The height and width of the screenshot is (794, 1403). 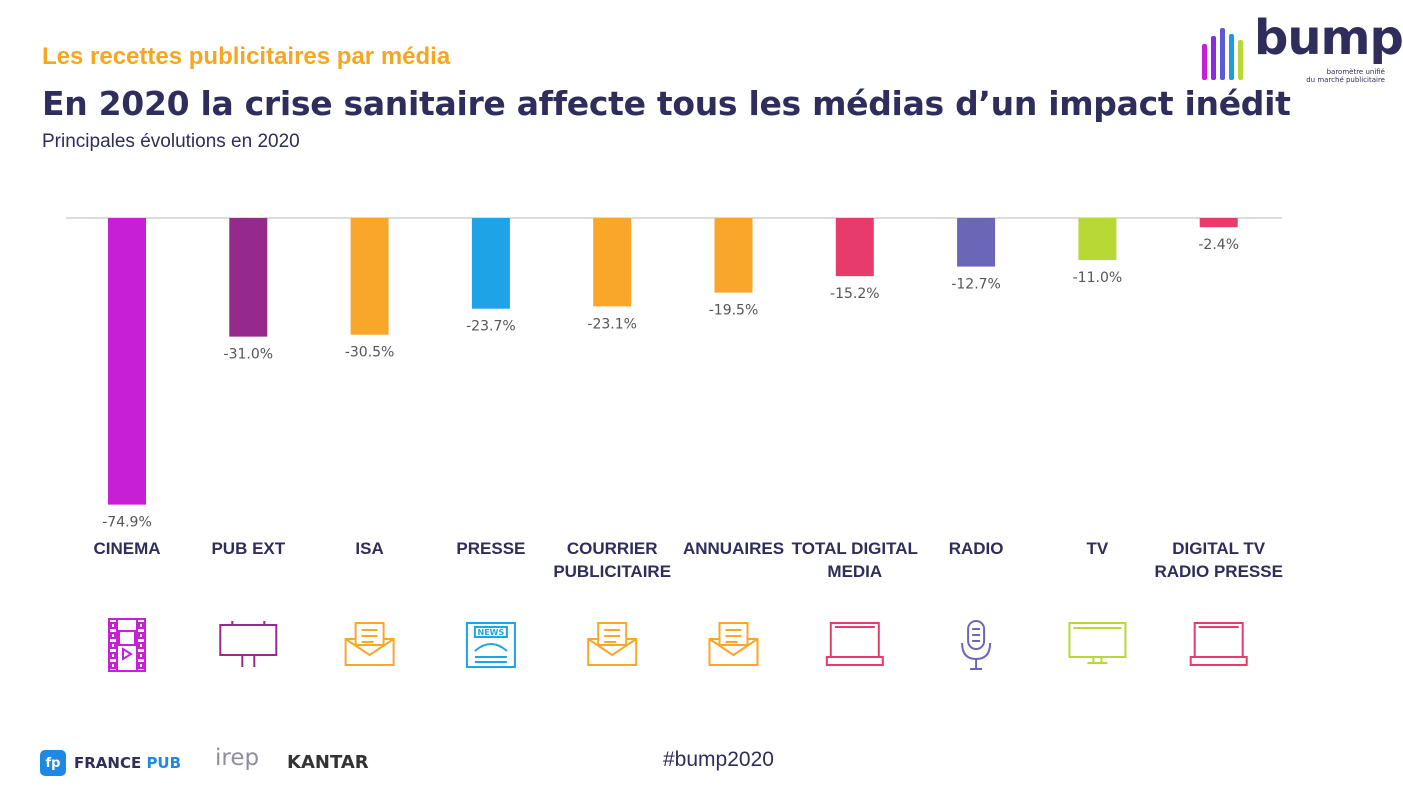 I want to click on irep-logo: irep, so click(x=237, y=758).